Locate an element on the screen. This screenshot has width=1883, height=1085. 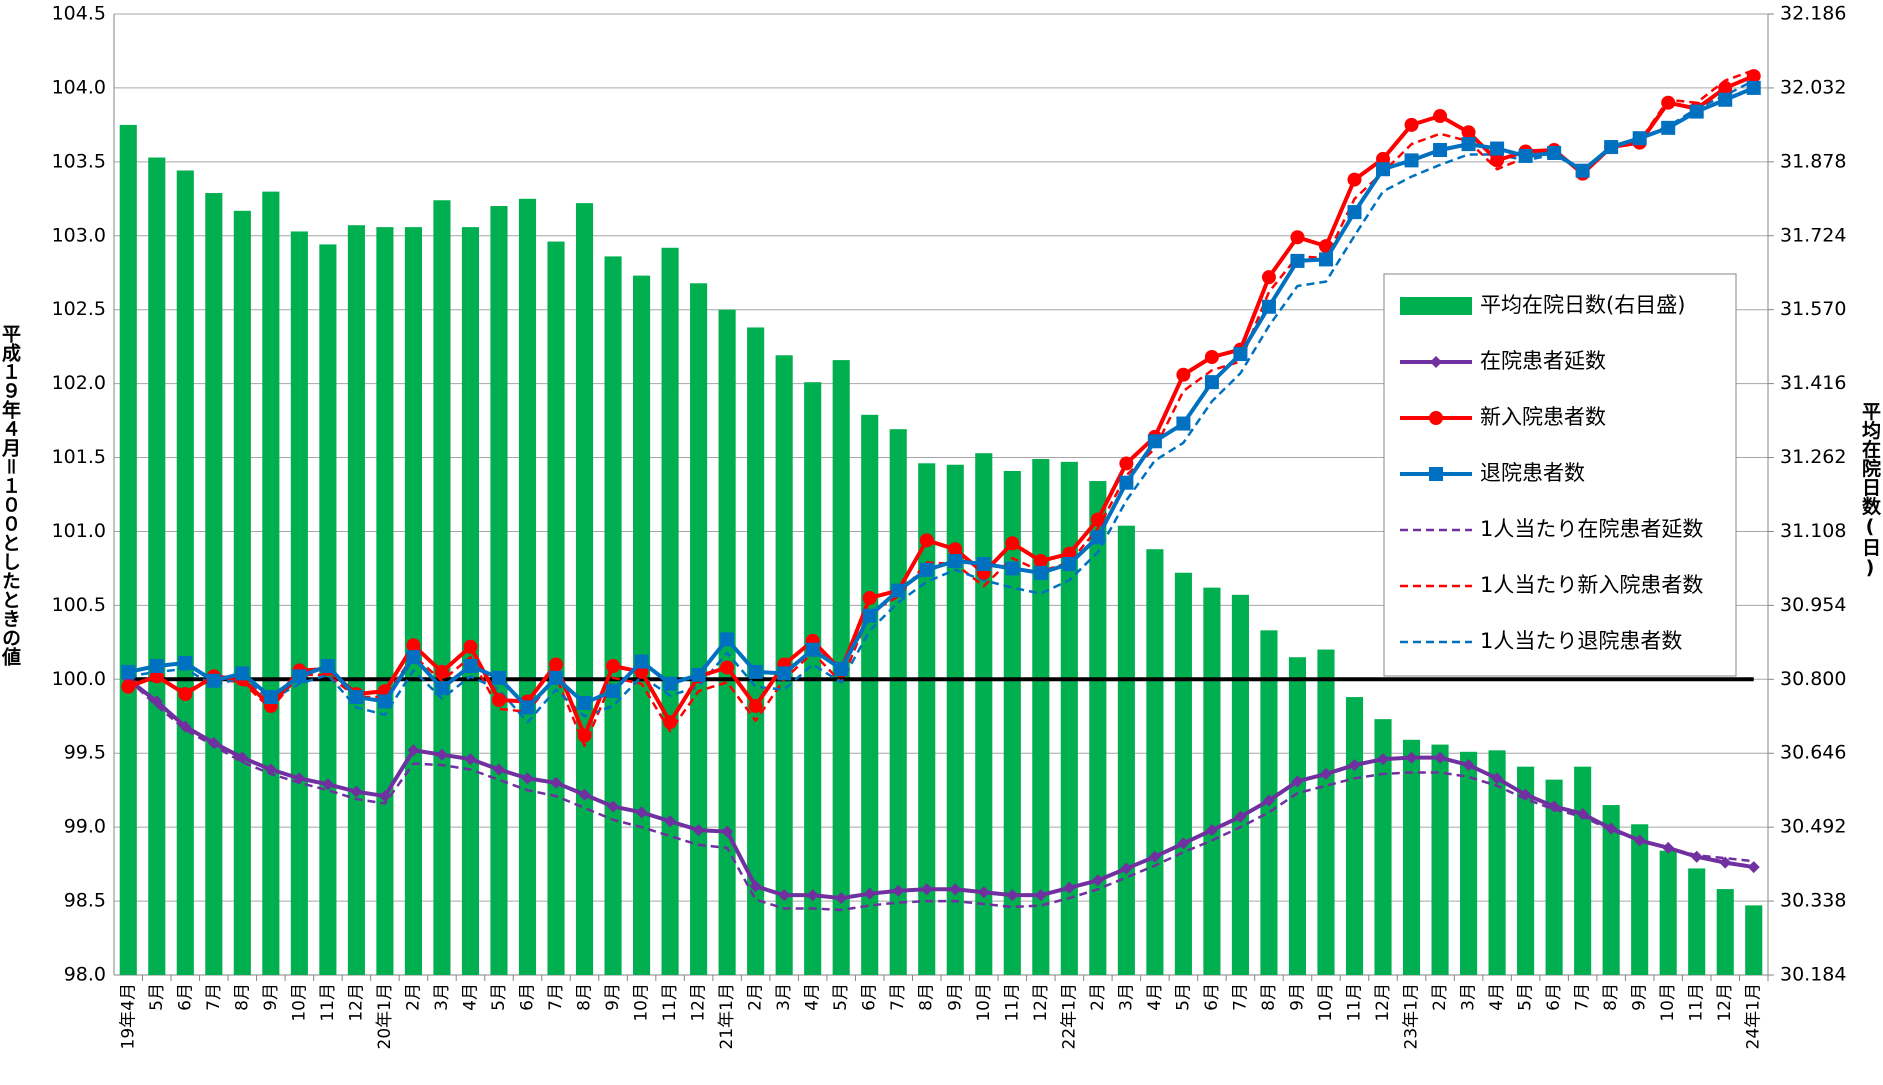
x-tick-label: 23年1月 is located at coordinates (1412, 1016).